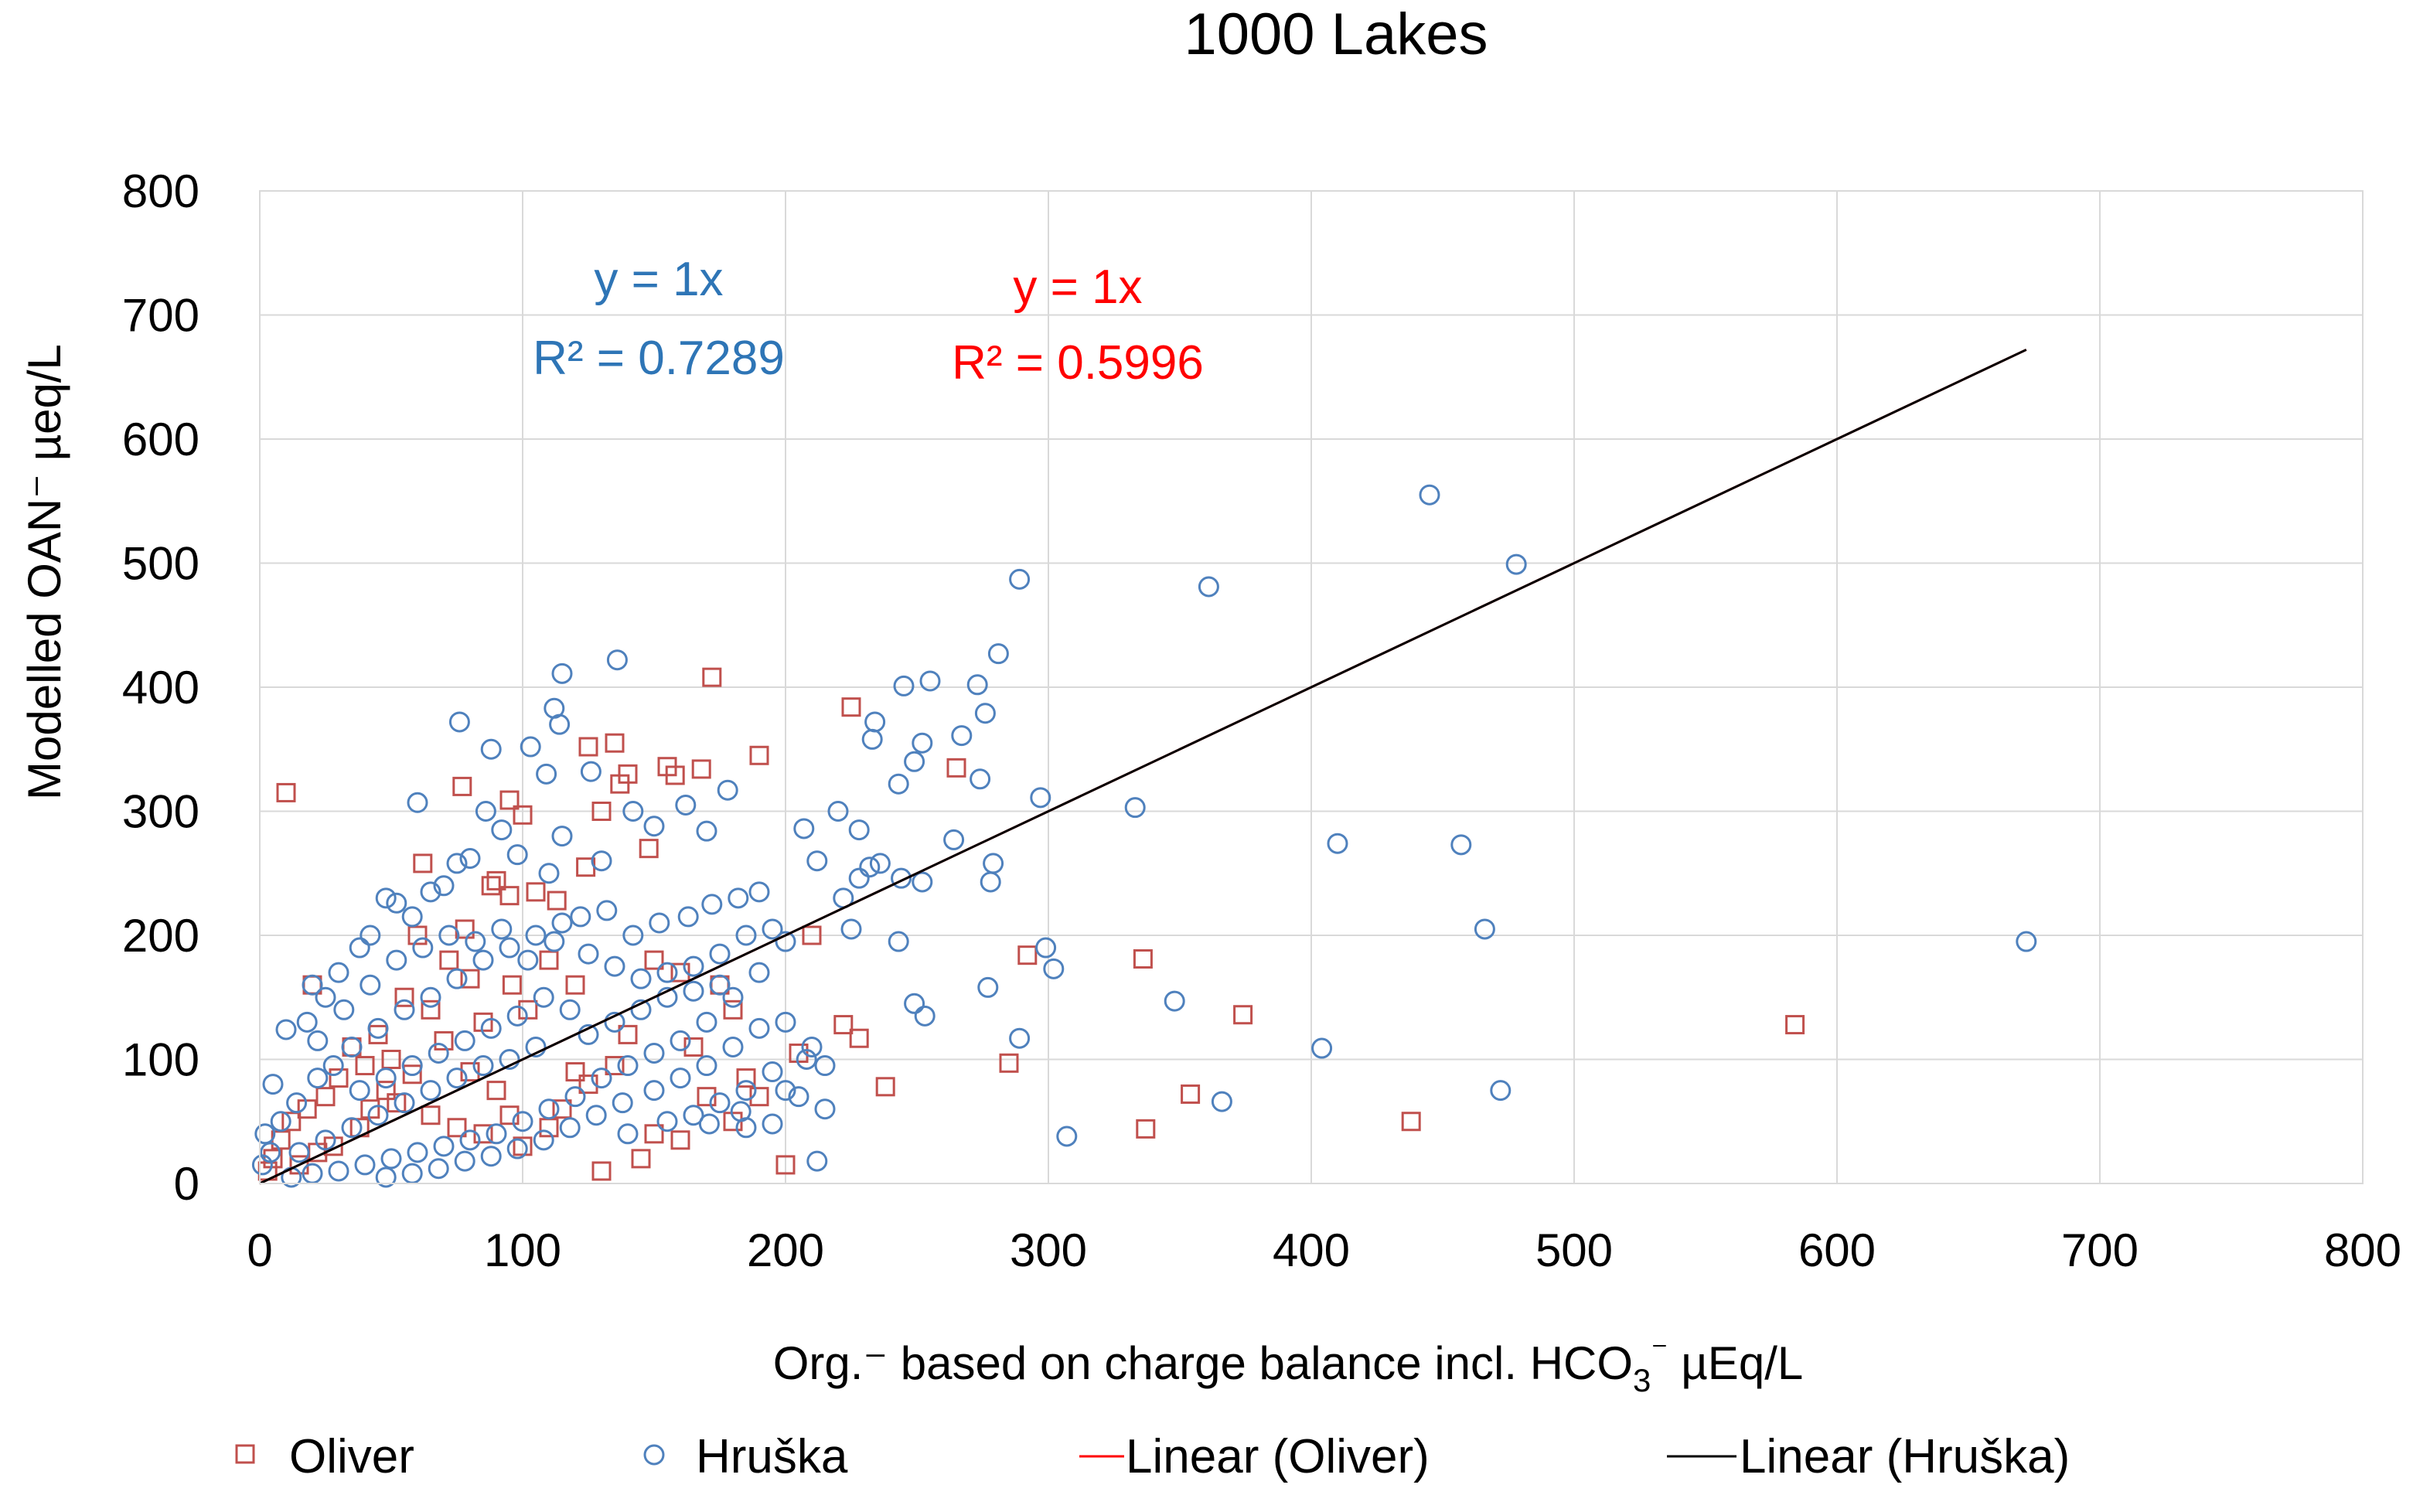 The image size is (2430, 1512). What do you see at coordinates (1324, 1250) in the screenshot?
I see `x-tick-labels: 0 100 200 300 400 500 600 700 800` at bounding box center [1324, 1250].